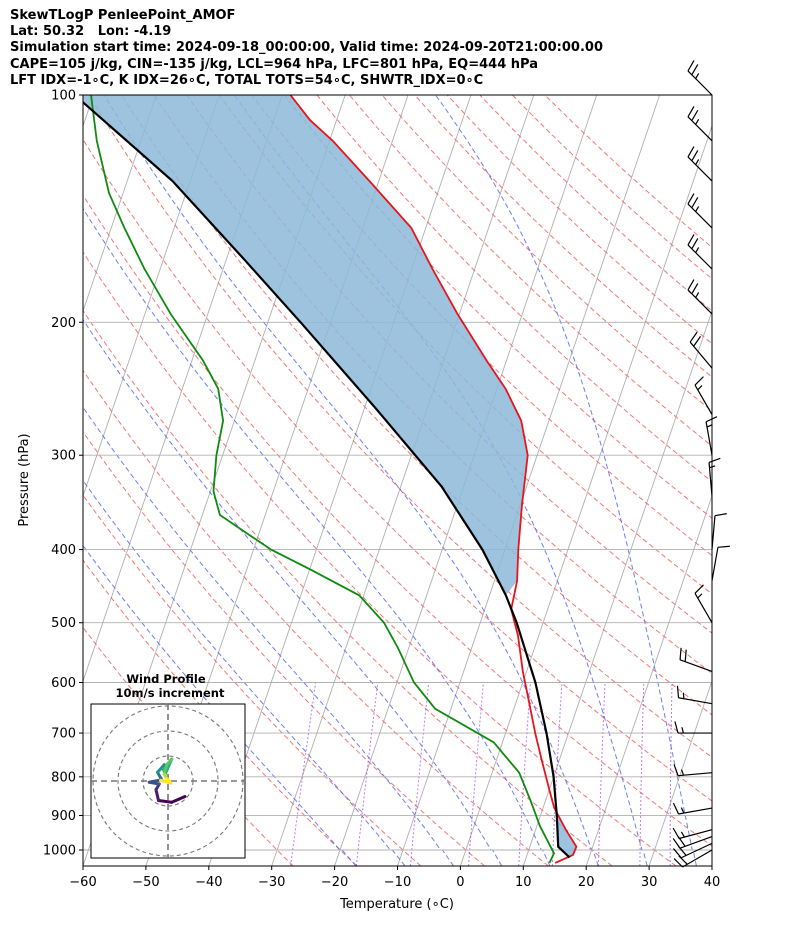 The height and width of the screenshot is (937, 794). What do you see at coordinates (63, 474) in the screenshot?
I see `y-axis: 1000 900 800 700 600 500 400 300 200 100` at bounding box center [63, 474].